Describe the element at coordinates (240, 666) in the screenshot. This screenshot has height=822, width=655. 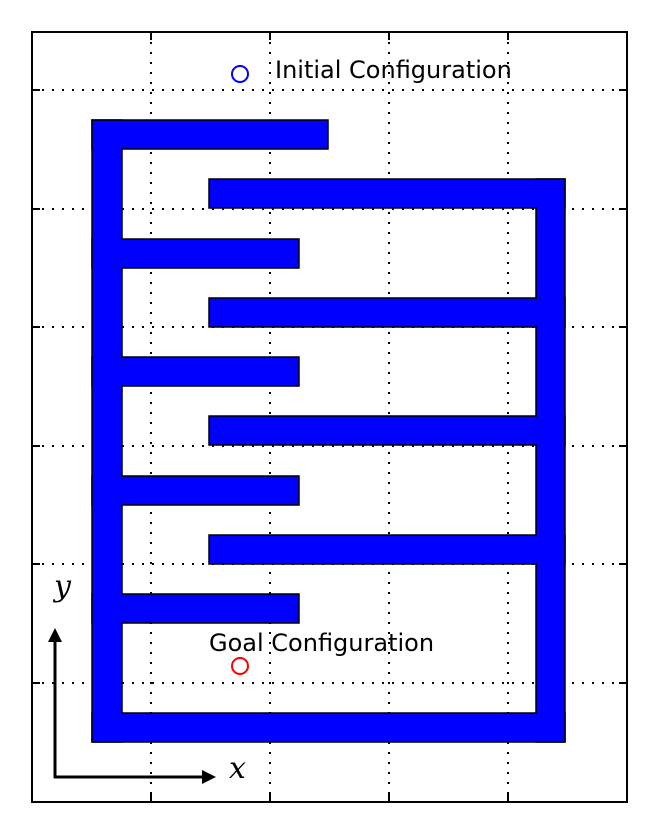
I see `goal-marker-icon` at that location.